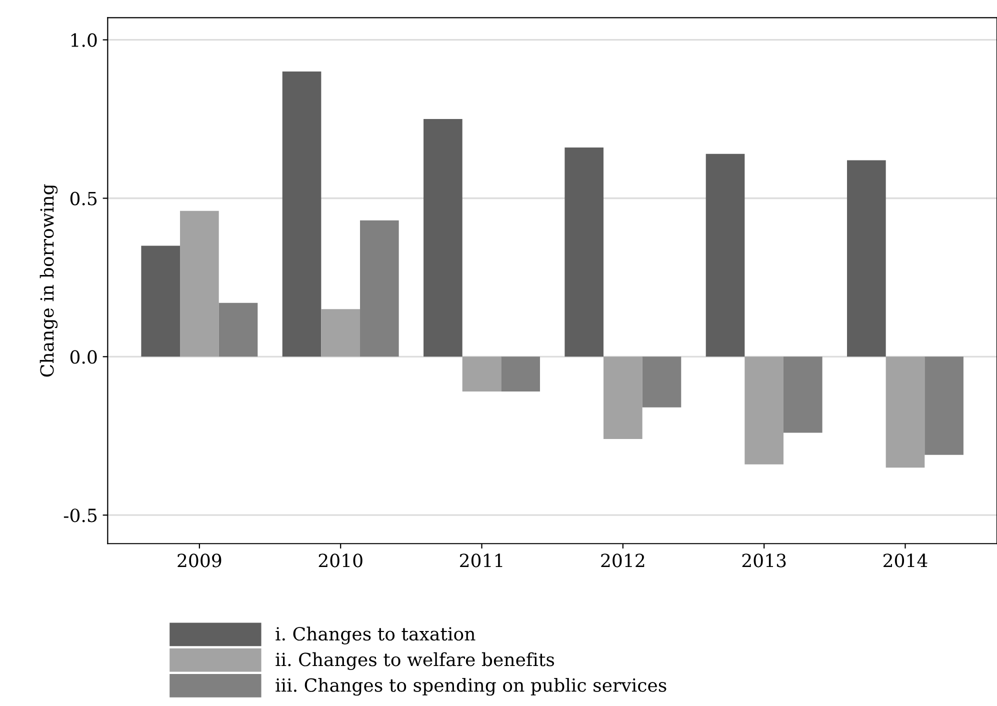 This screenshot has width=997, height=706. What do you see at coordinates (49, 280) in the screenshot?
I see `y-axis-title: Change in borrowing` at bounding box center [49, 280].